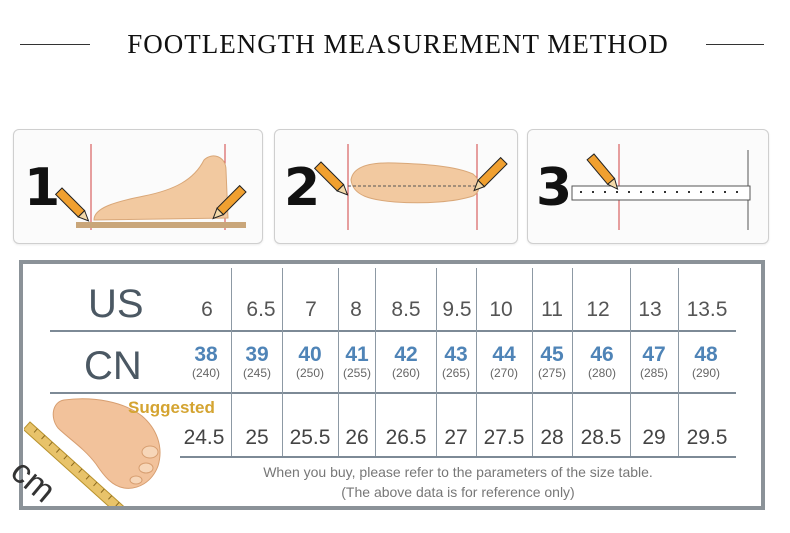  I want to click on cn-size-cell: 47 (285), so click(654, 362).